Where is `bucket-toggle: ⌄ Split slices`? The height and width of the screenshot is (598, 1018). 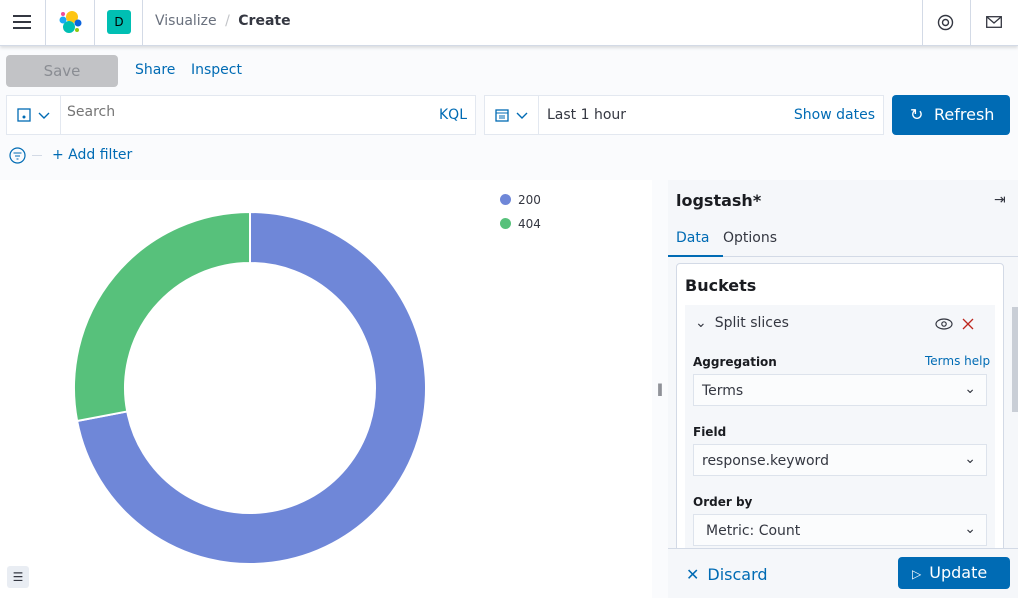 bucket-toggle: ⌄ Split slices is located at coordinates (742, 323).